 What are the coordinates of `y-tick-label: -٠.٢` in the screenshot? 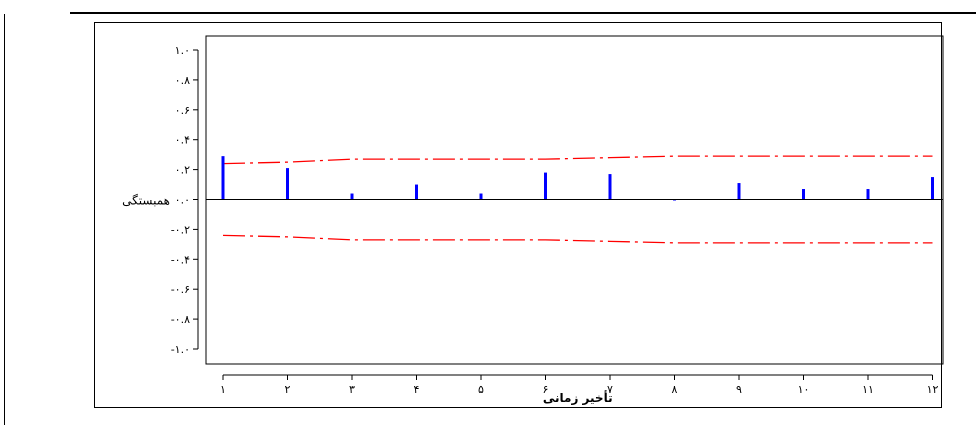 It's located at (180, 229).